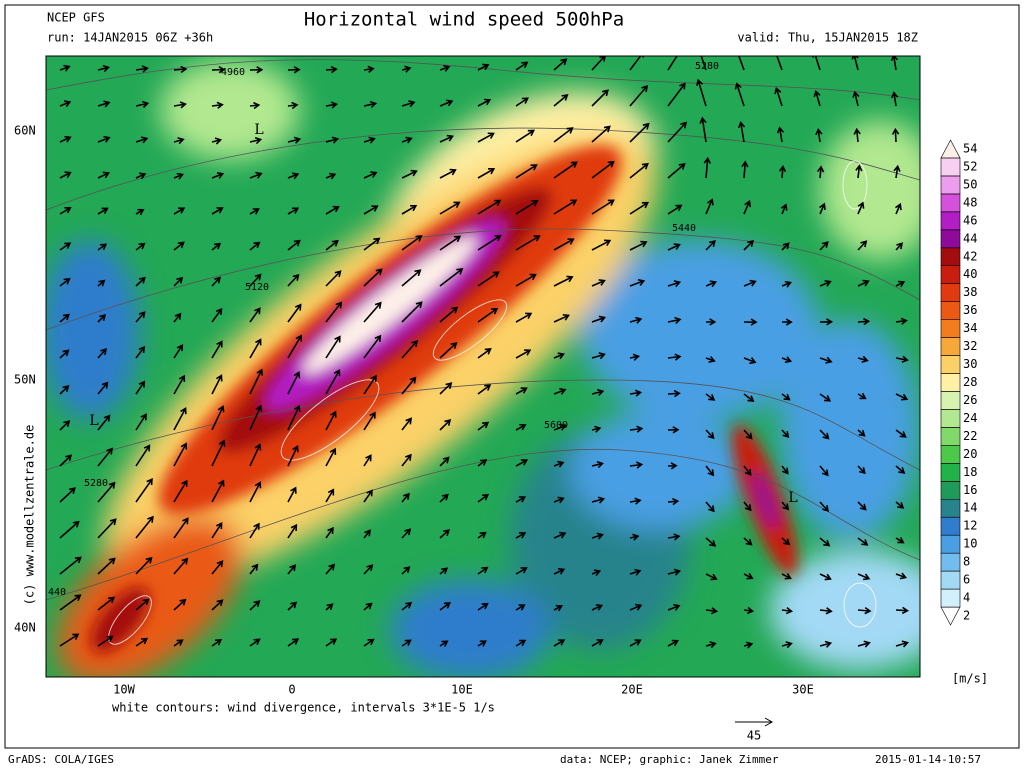 Image resolution: width=1024 pixels, height=768 pixels. I want to click on lat-label: 40N, so click(25, 628).